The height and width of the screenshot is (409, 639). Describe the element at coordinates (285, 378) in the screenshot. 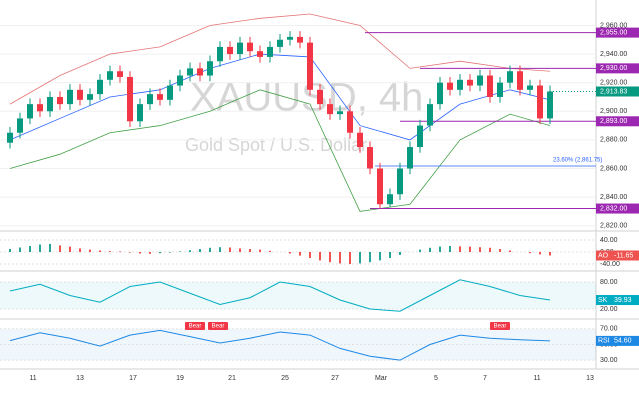

I see `x-tick-label: 25` at that location.